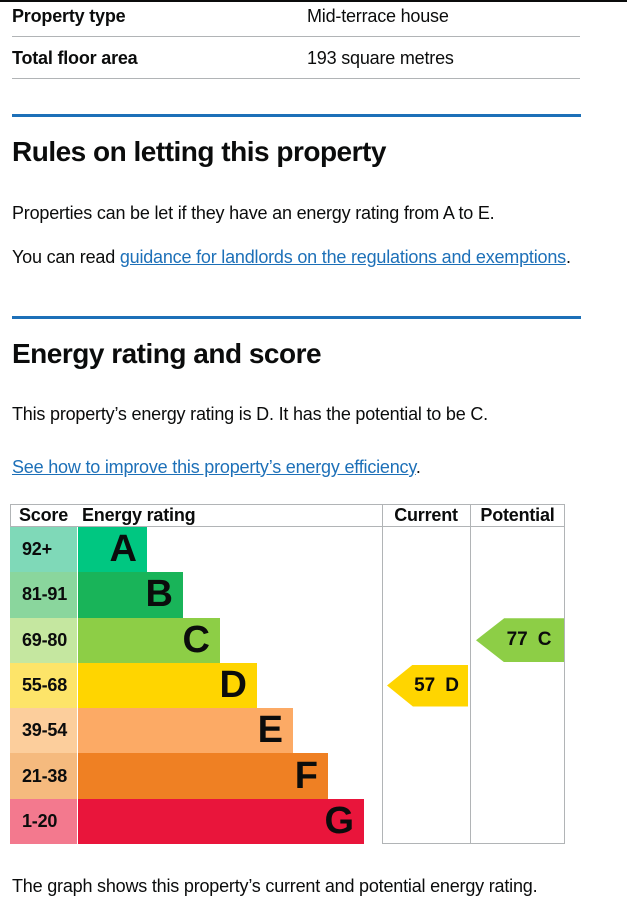 The width and height of the screenshot is (627, 915). Describe the element at coordinates (426, 515) in the screenshot. I see `chart-header-current: Current` at that location.